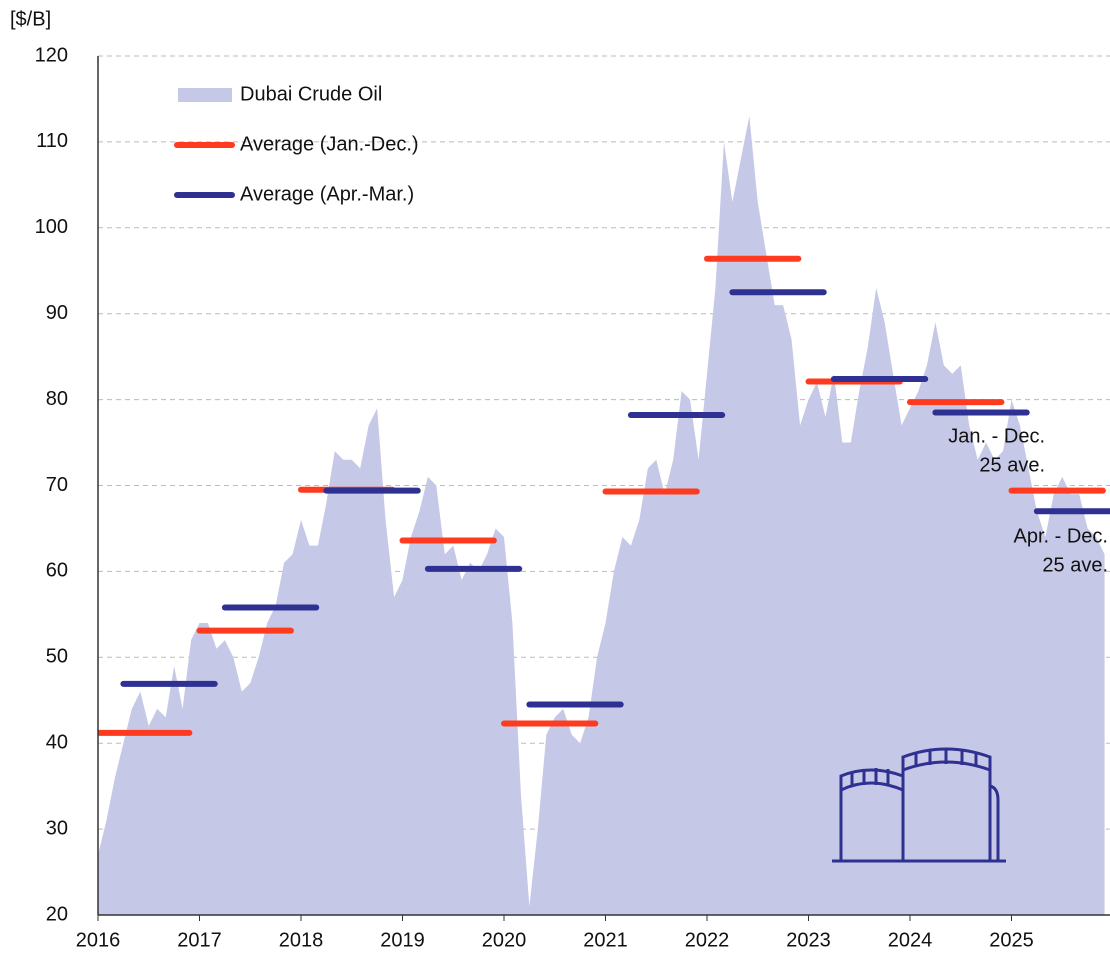 This screenshot has height=953, width=1110. Describe the element at coordinates (57, 313) in the screenshot. I see `y-tick-label: 90` at that location.